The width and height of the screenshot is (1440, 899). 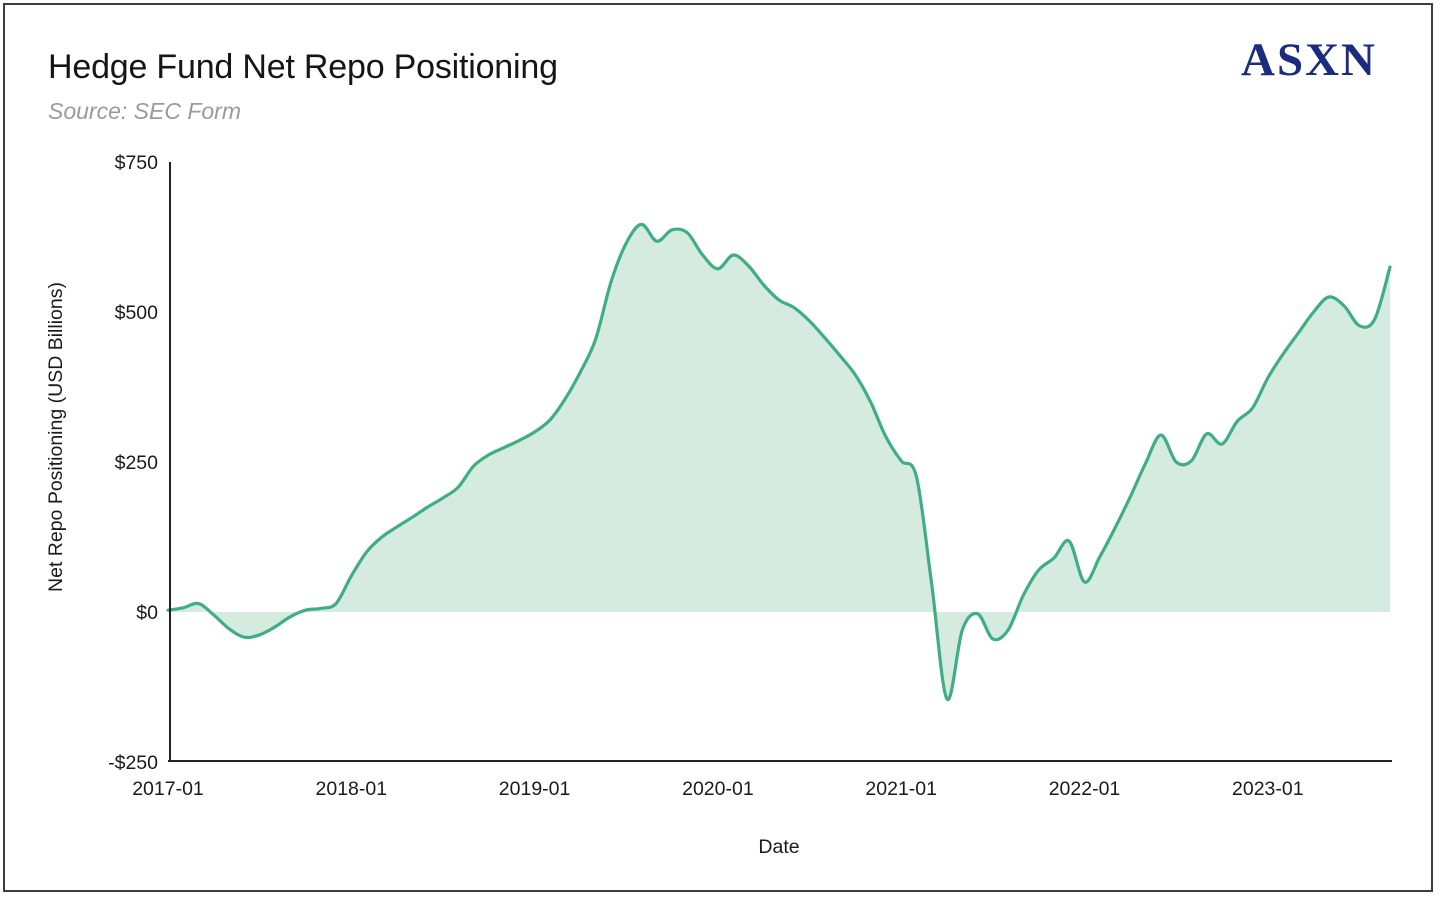 I want to click on y-tick-label: $250, so click(x=137, y=463).